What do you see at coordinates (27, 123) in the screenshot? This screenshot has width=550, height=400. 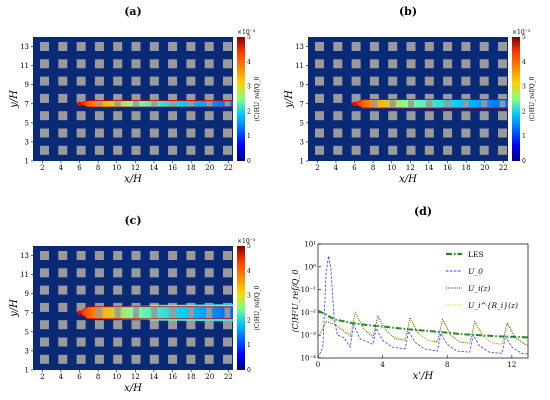 I see `y-tick-label: 5` at bounding box center [27, 123].